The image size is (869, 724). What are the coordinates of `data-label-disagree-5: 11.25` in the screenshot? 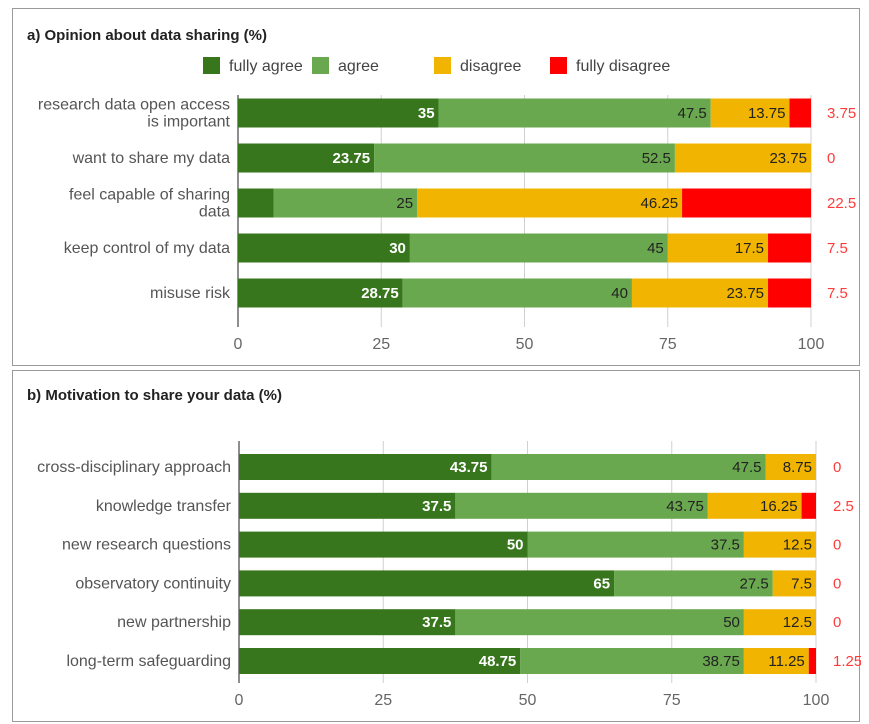 It's located at (786, 661).